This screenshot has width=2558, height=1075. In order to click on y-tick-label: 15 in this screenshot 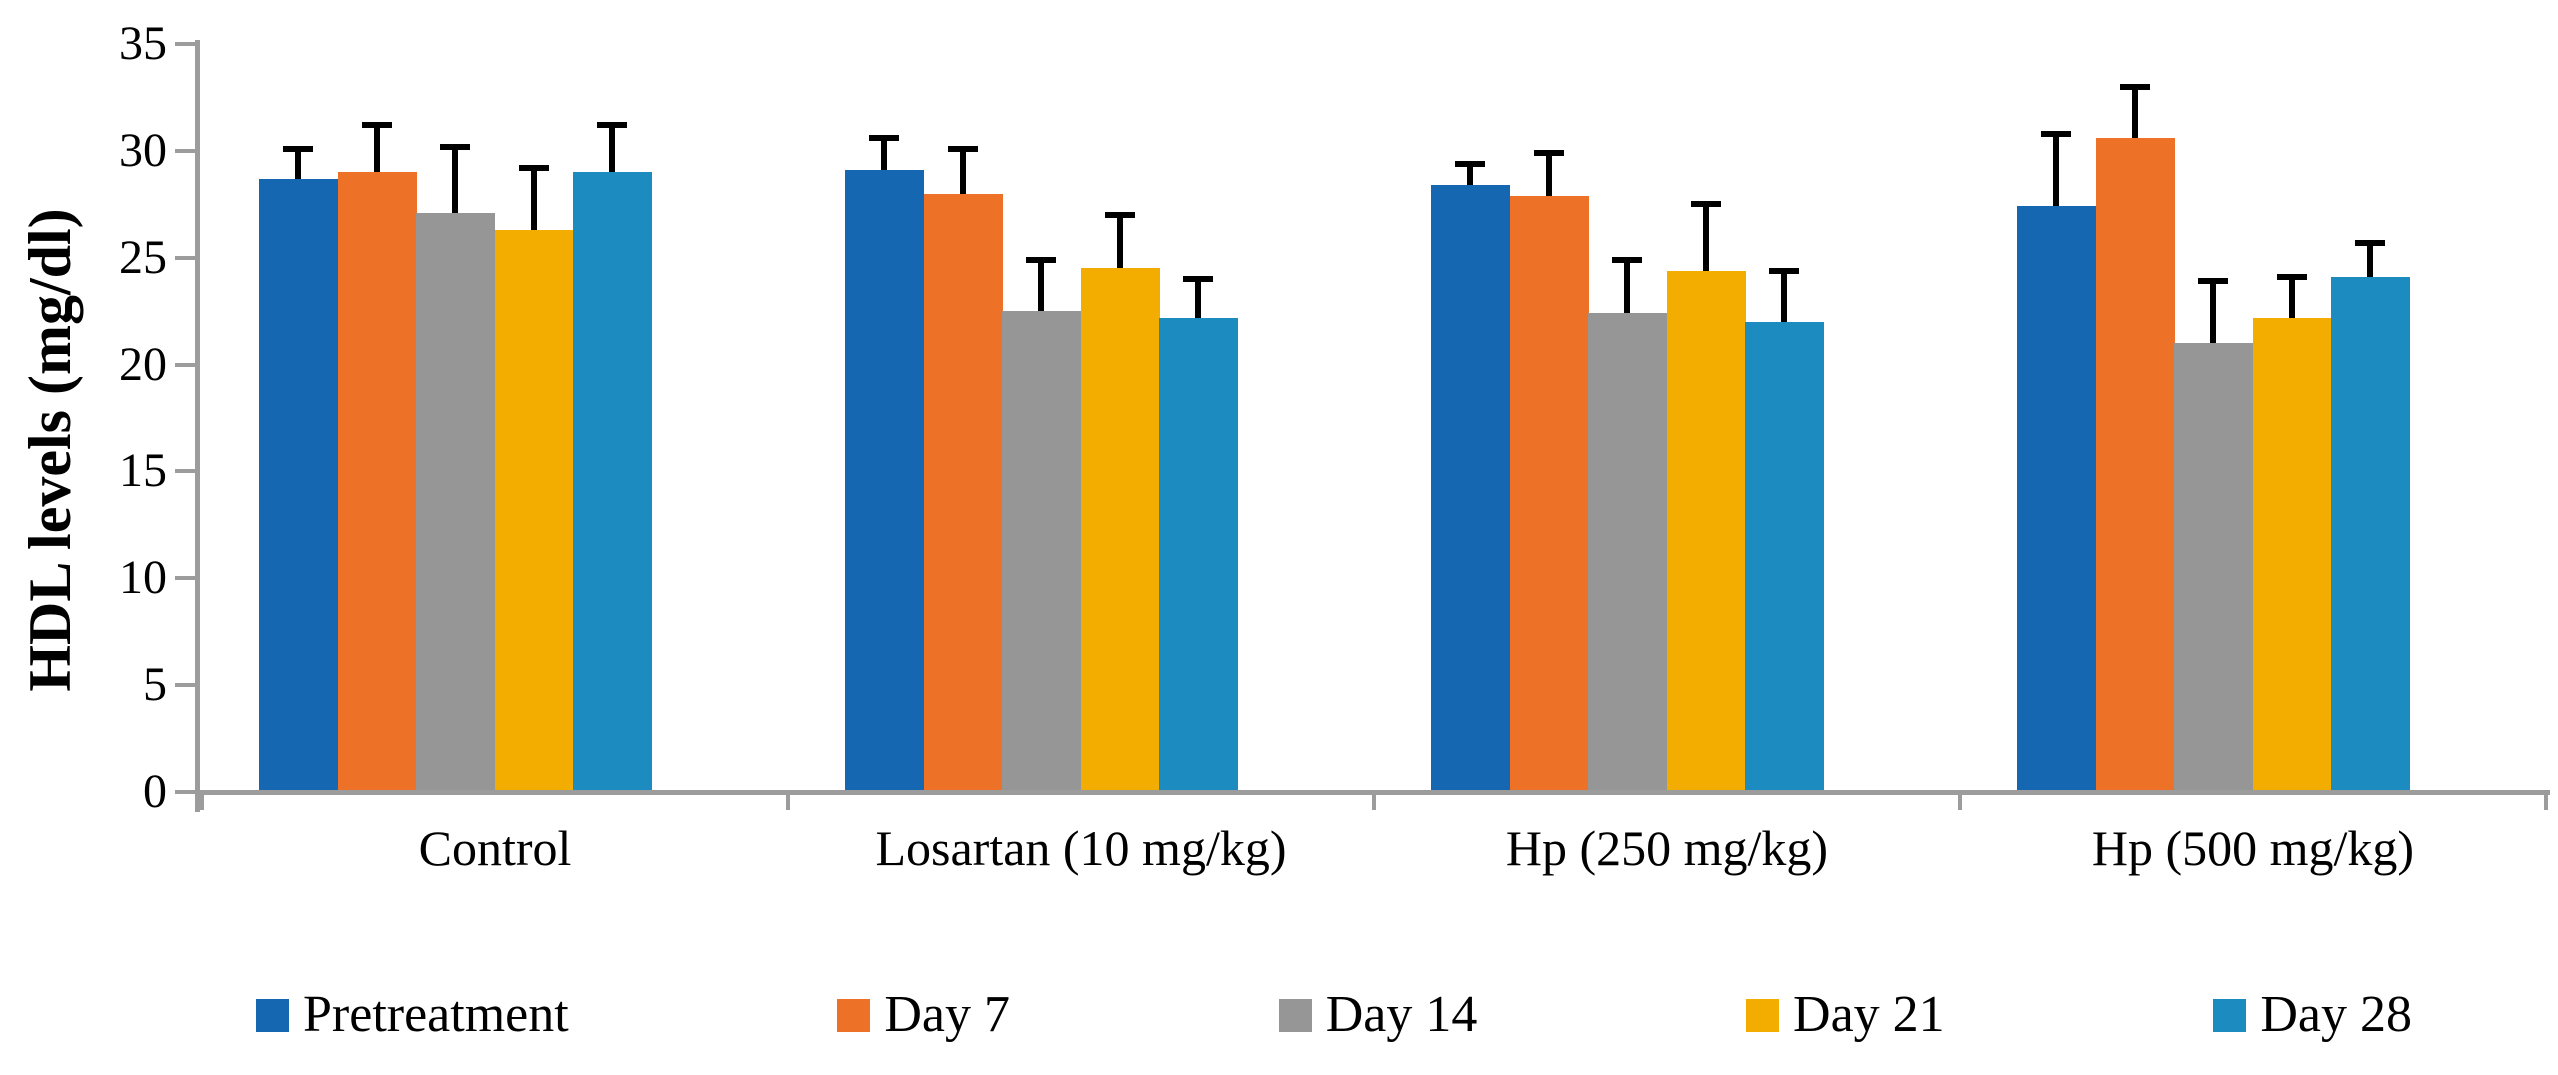, I will do `click(143, 471)`.